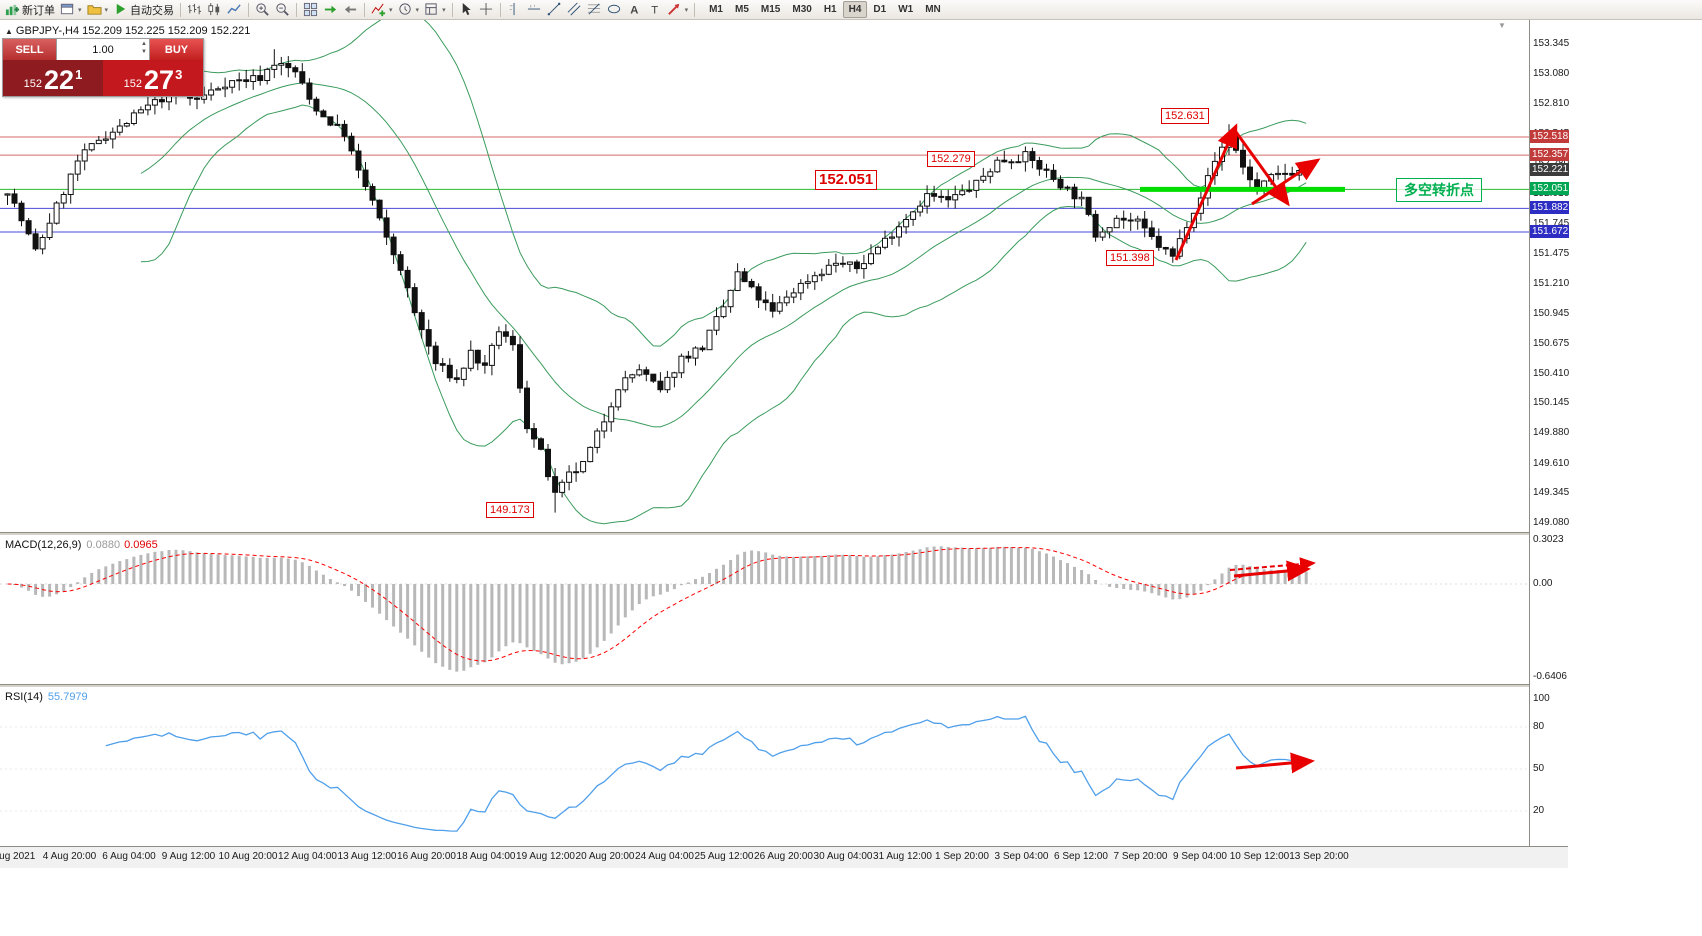 This screenshot has height=936, width=1702. Describe the element at coordinates (282, 9) in the screenshot. I see `zoom-out-button` at that location.